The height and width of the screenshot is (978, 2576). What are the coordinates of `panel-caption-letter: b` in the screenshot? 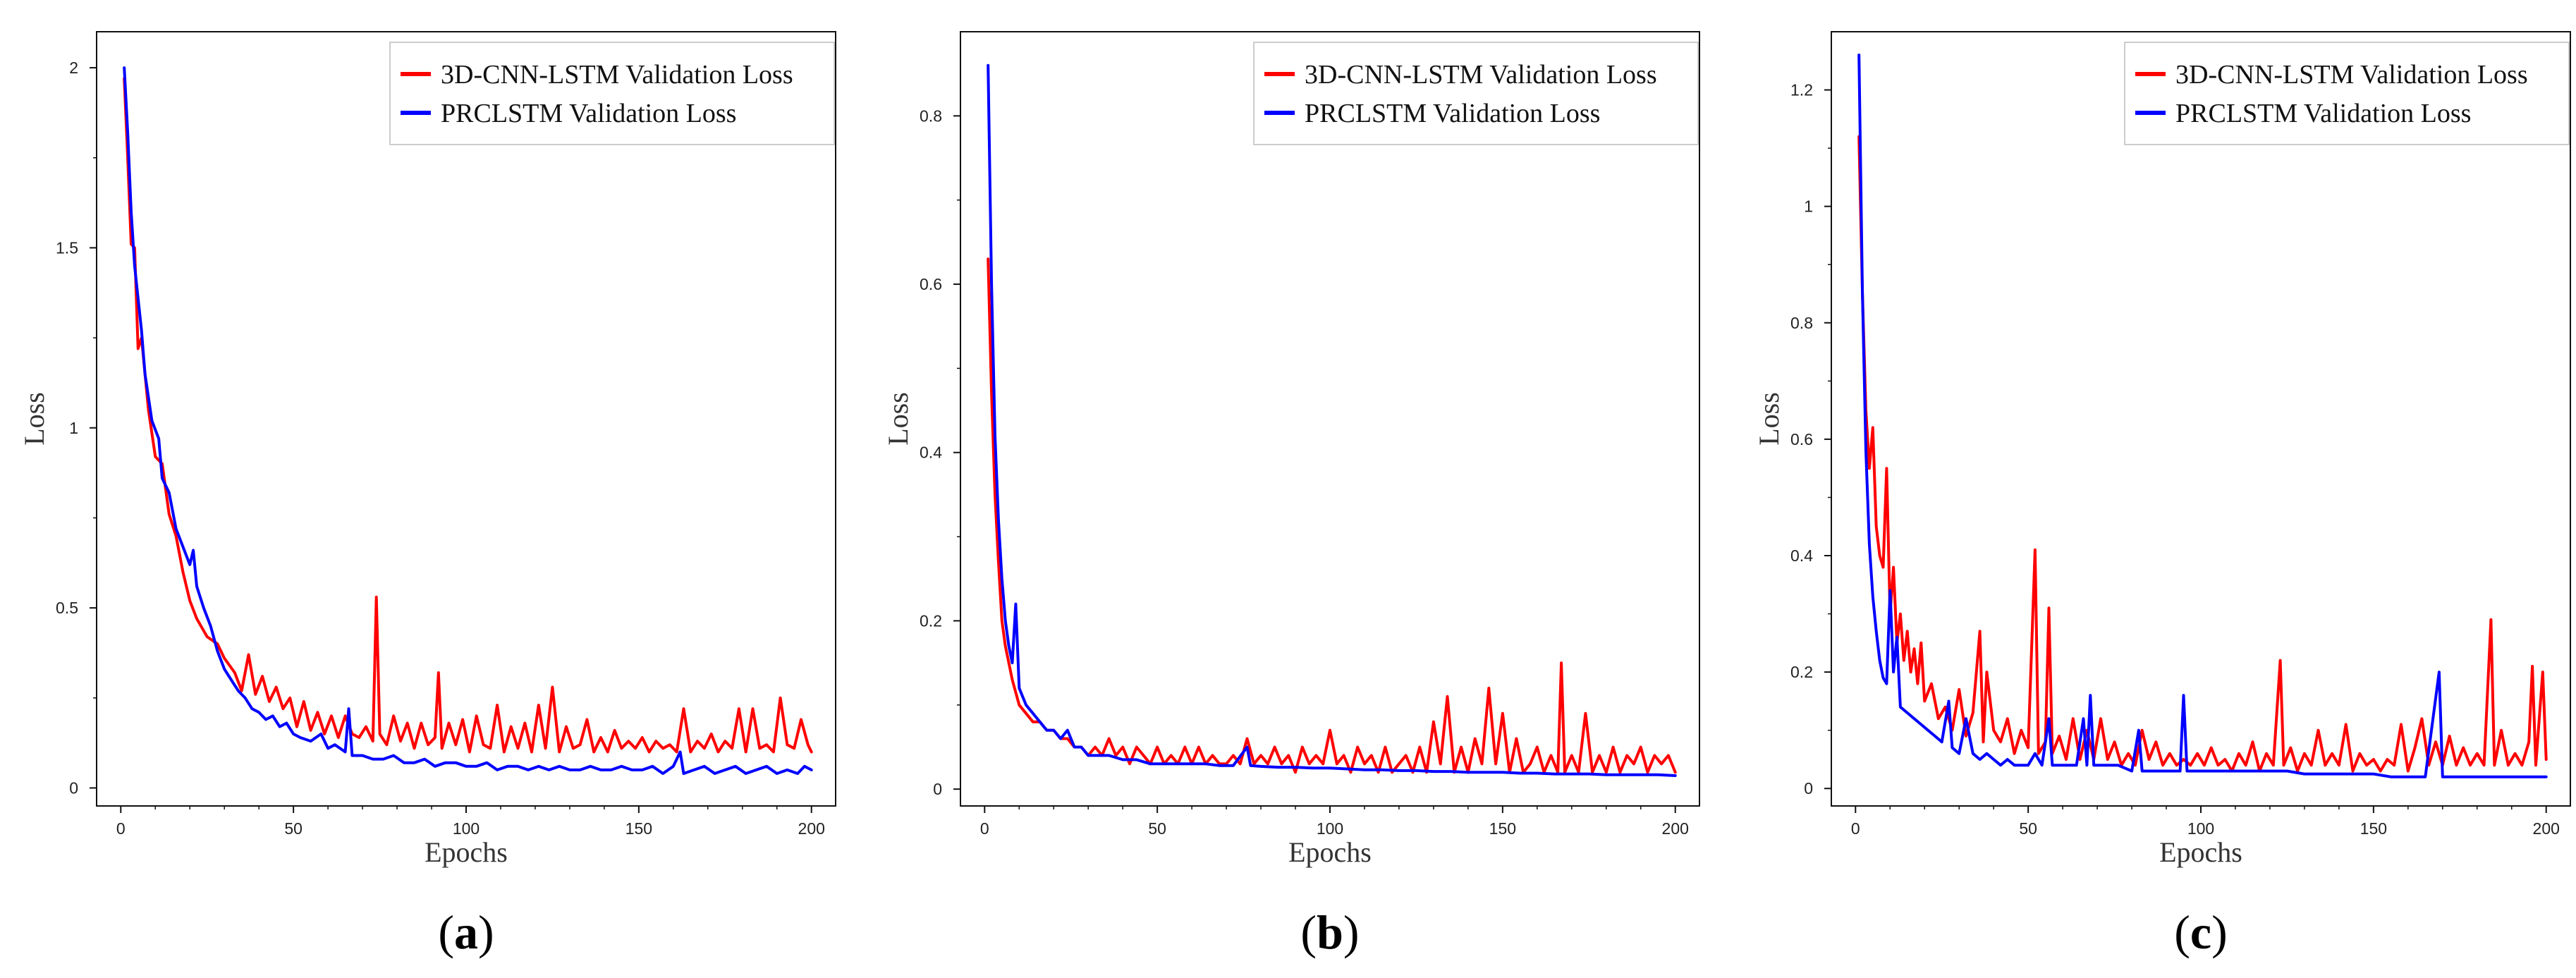 It's located at (1330, 932).